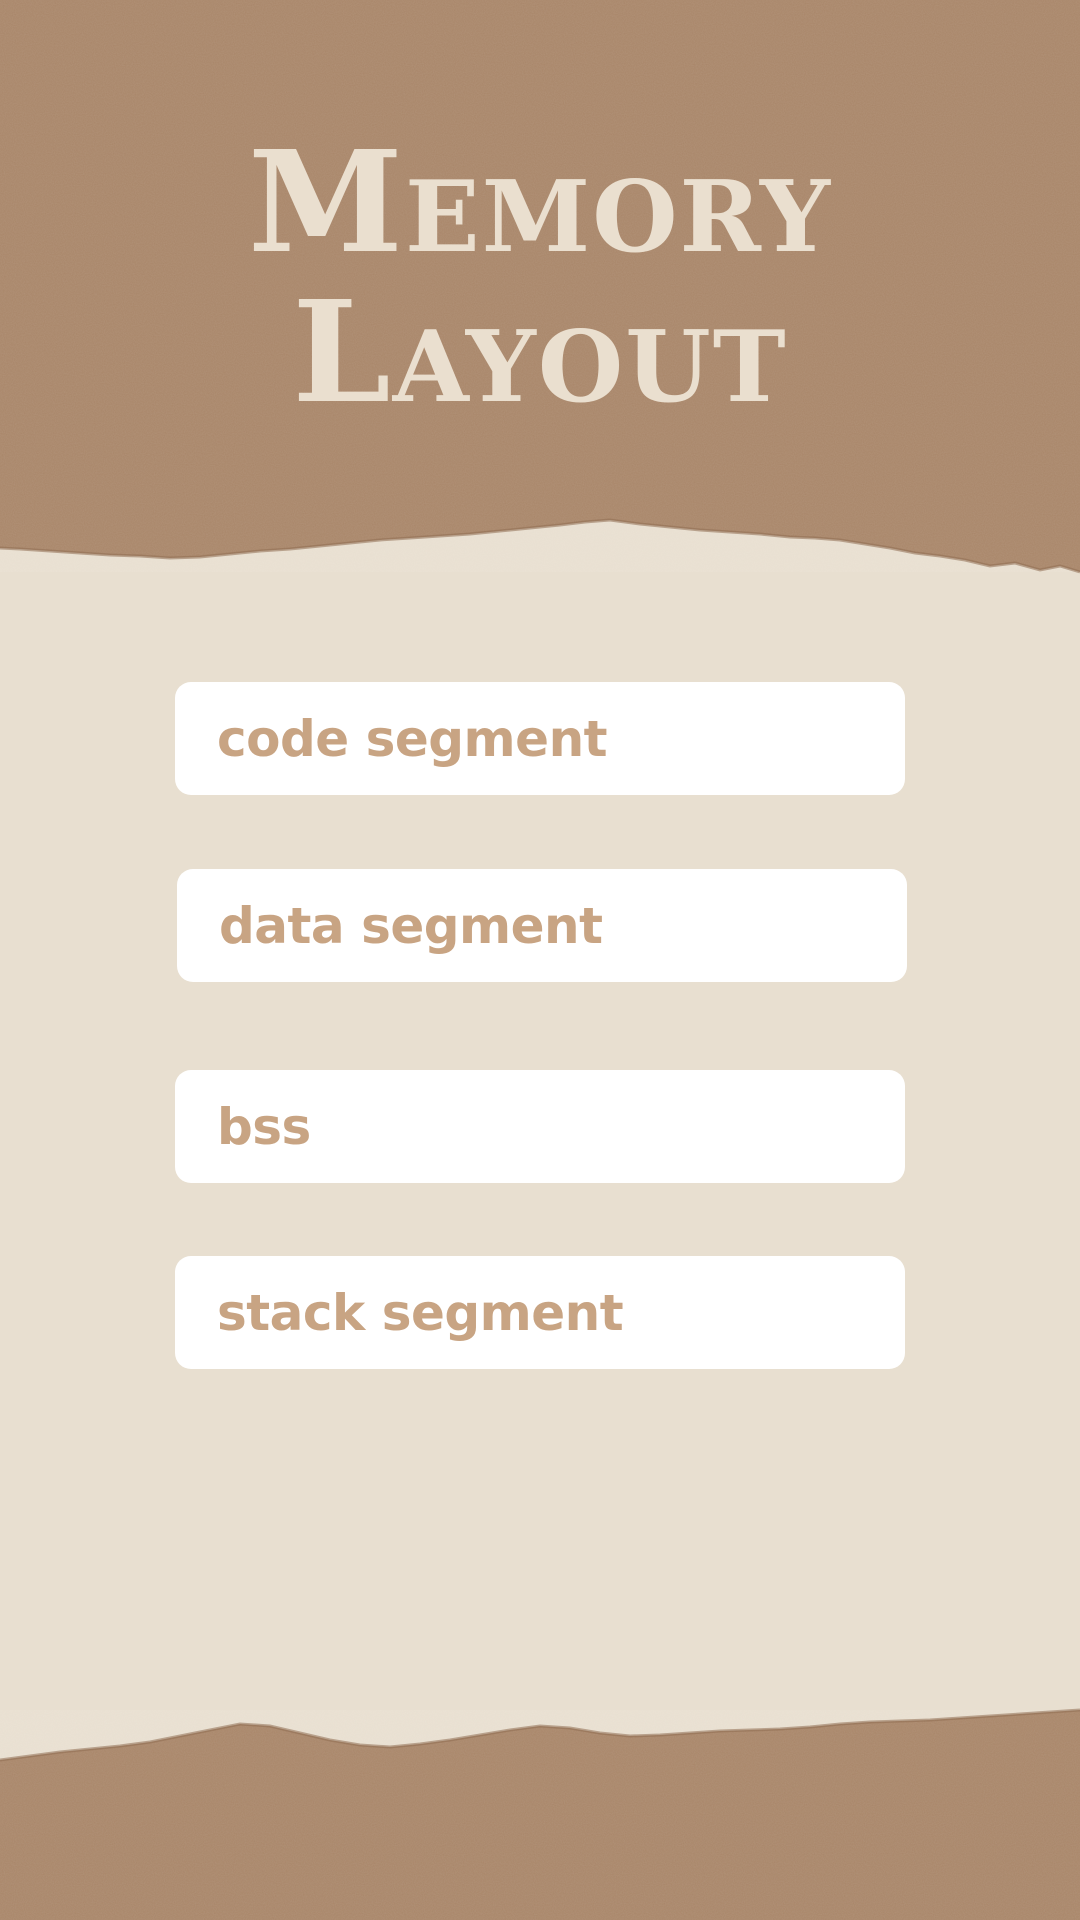 The width and height of the screenshot is (1080, 1920). Describe the element at coordinates (264, 1126) in the screenshot. I see `segment-label: bss` at that location.